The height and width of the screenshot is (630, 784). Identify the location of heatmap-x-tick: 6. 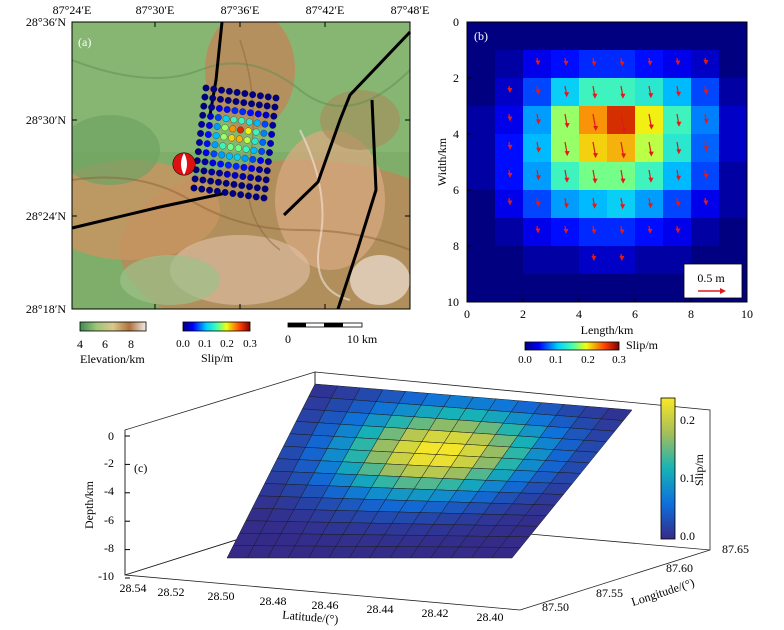
(635, 314).